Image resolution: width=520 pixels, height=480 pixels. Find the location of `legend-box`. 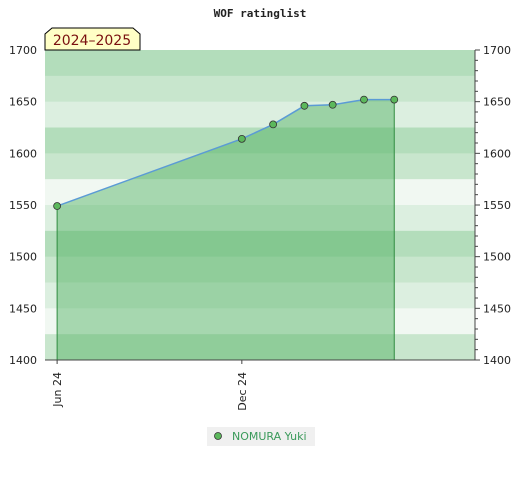

legend-box is located at coordinates (261, 436).